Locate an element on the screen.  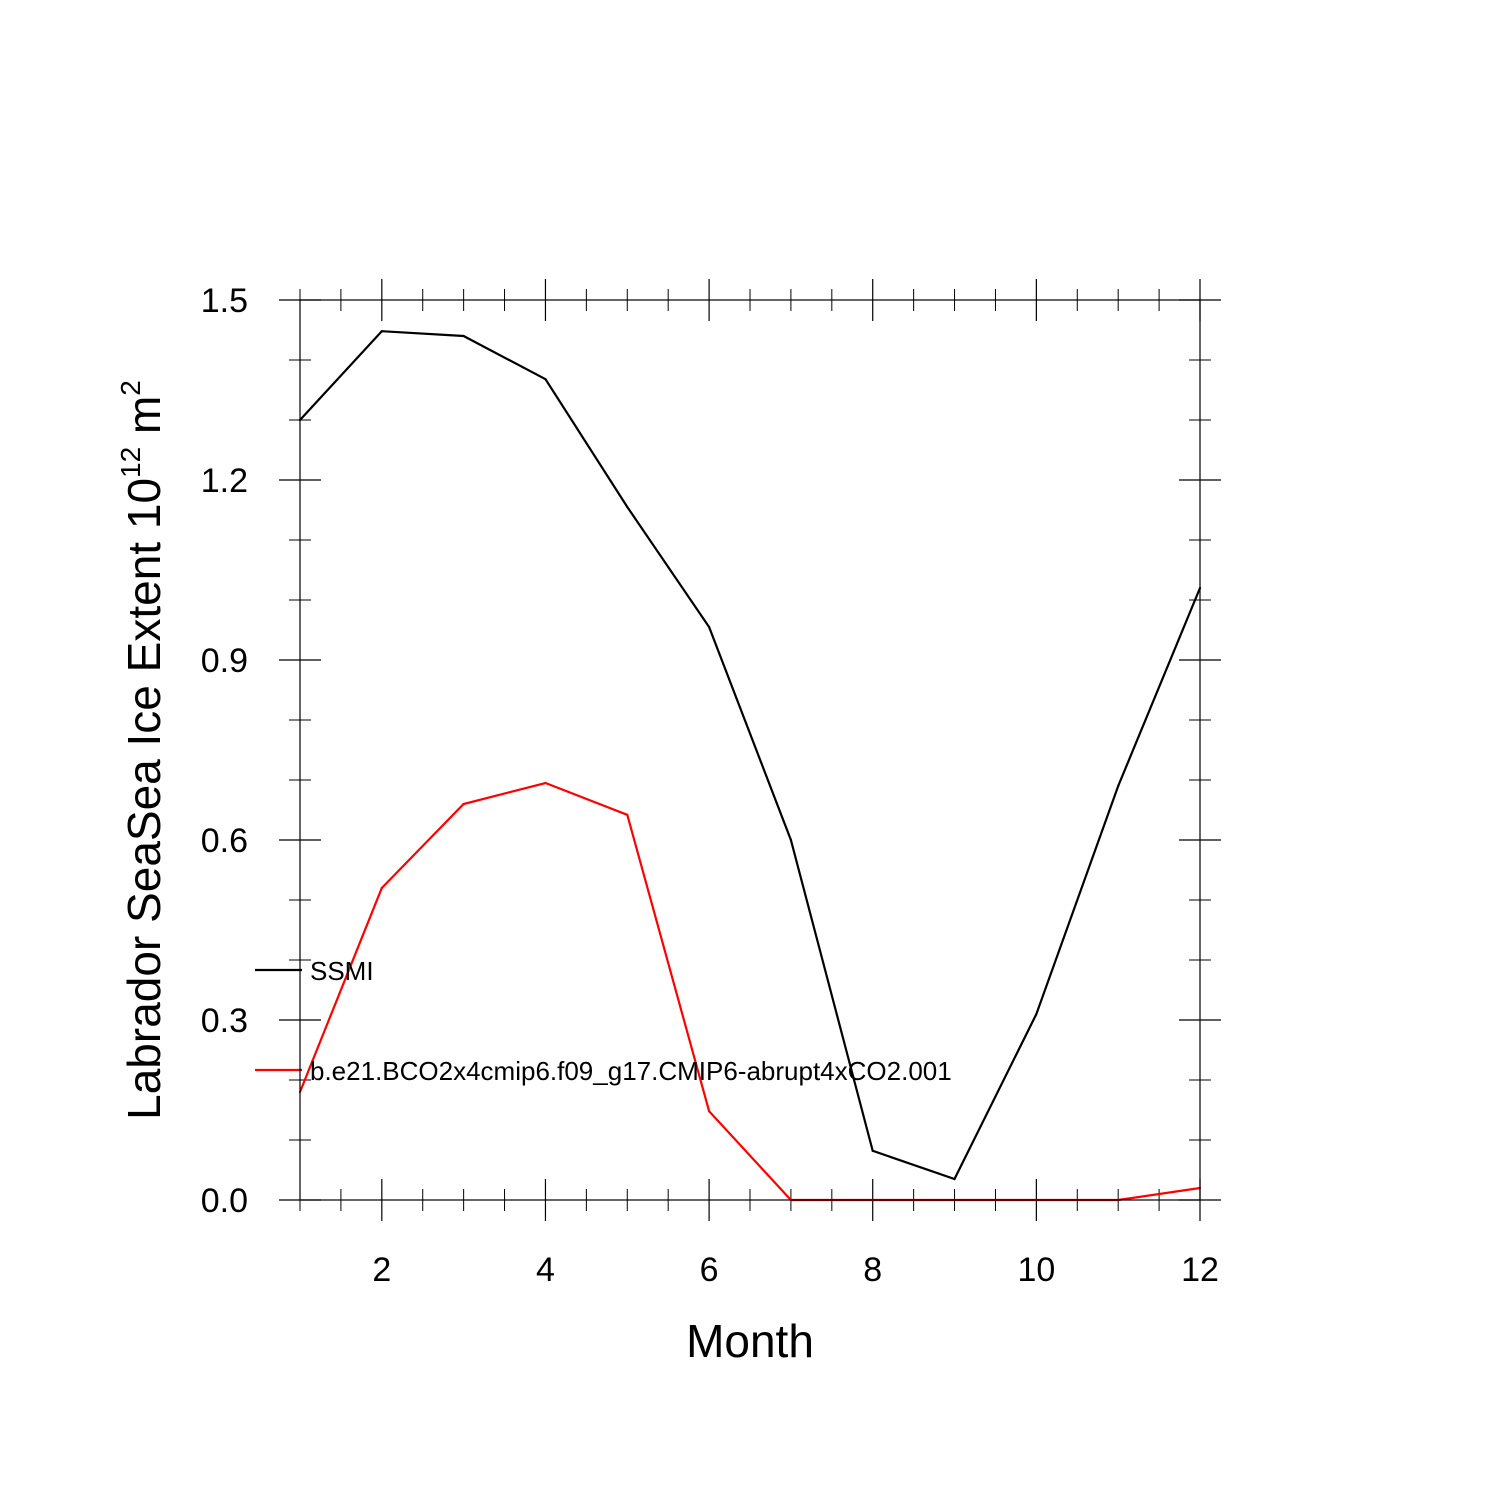
y-tick-label: 0.6 is located at coordinates (224, 841).